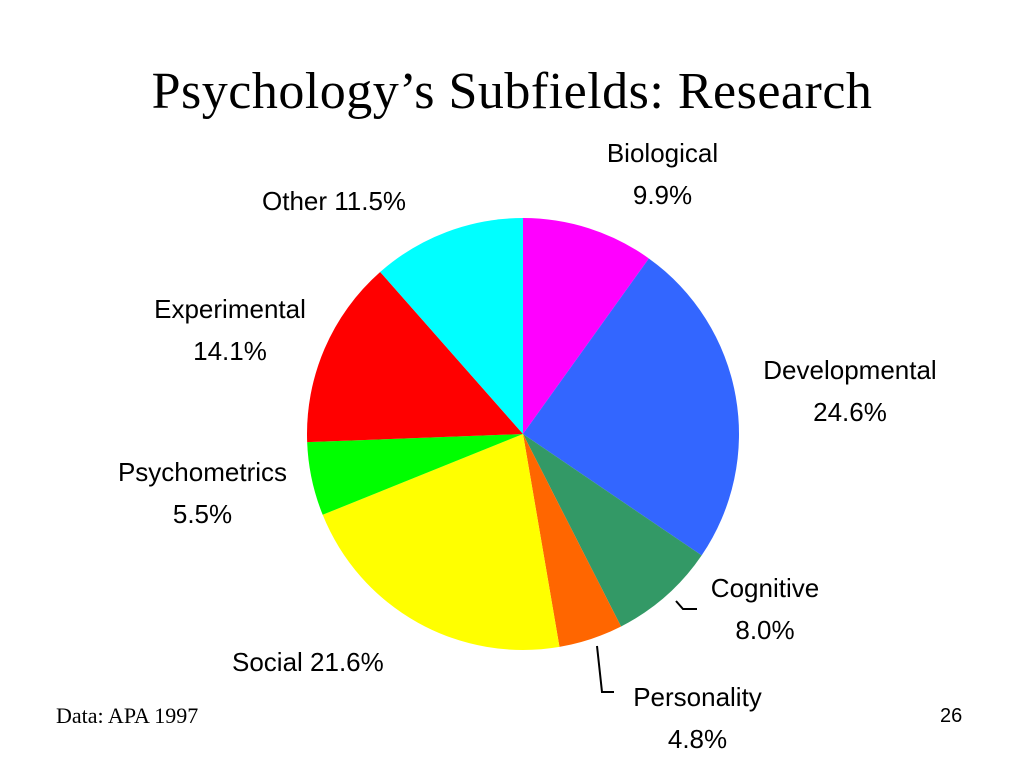  What do you see at coordinates (127, 715) in the screenshot?
I see `data-source: Data: APA 1997` at bounding box center [127, 715].